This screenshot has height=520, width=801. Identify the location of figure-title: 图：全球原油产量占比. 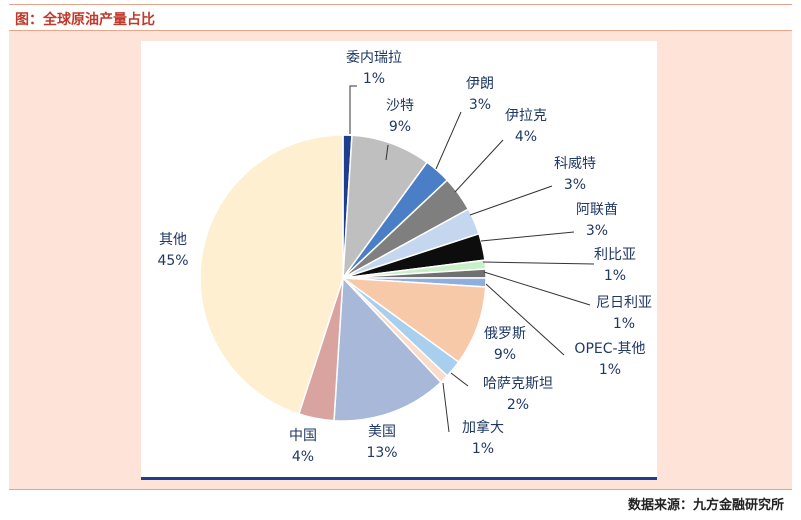
(85, 20).